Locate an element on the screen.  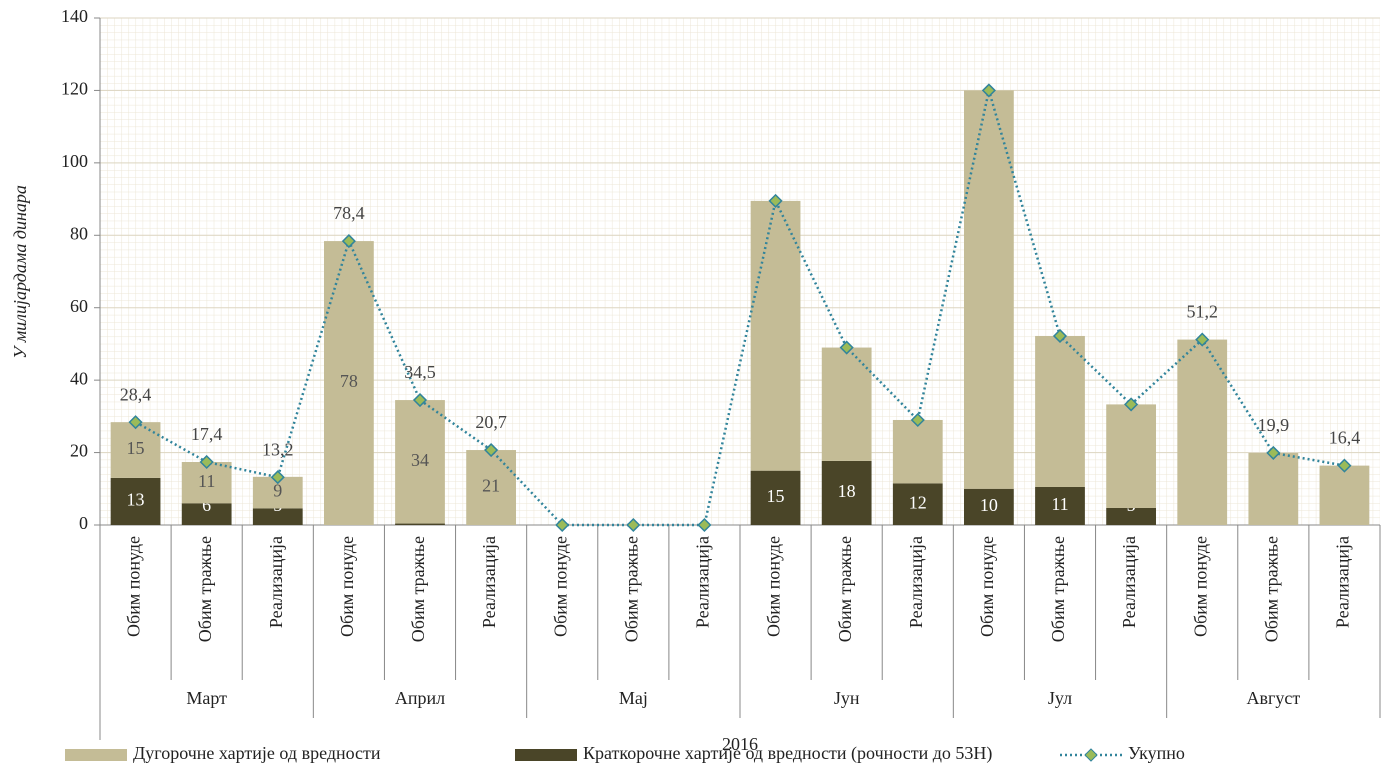
data-label: 9 is located at coordinates (277, 491).